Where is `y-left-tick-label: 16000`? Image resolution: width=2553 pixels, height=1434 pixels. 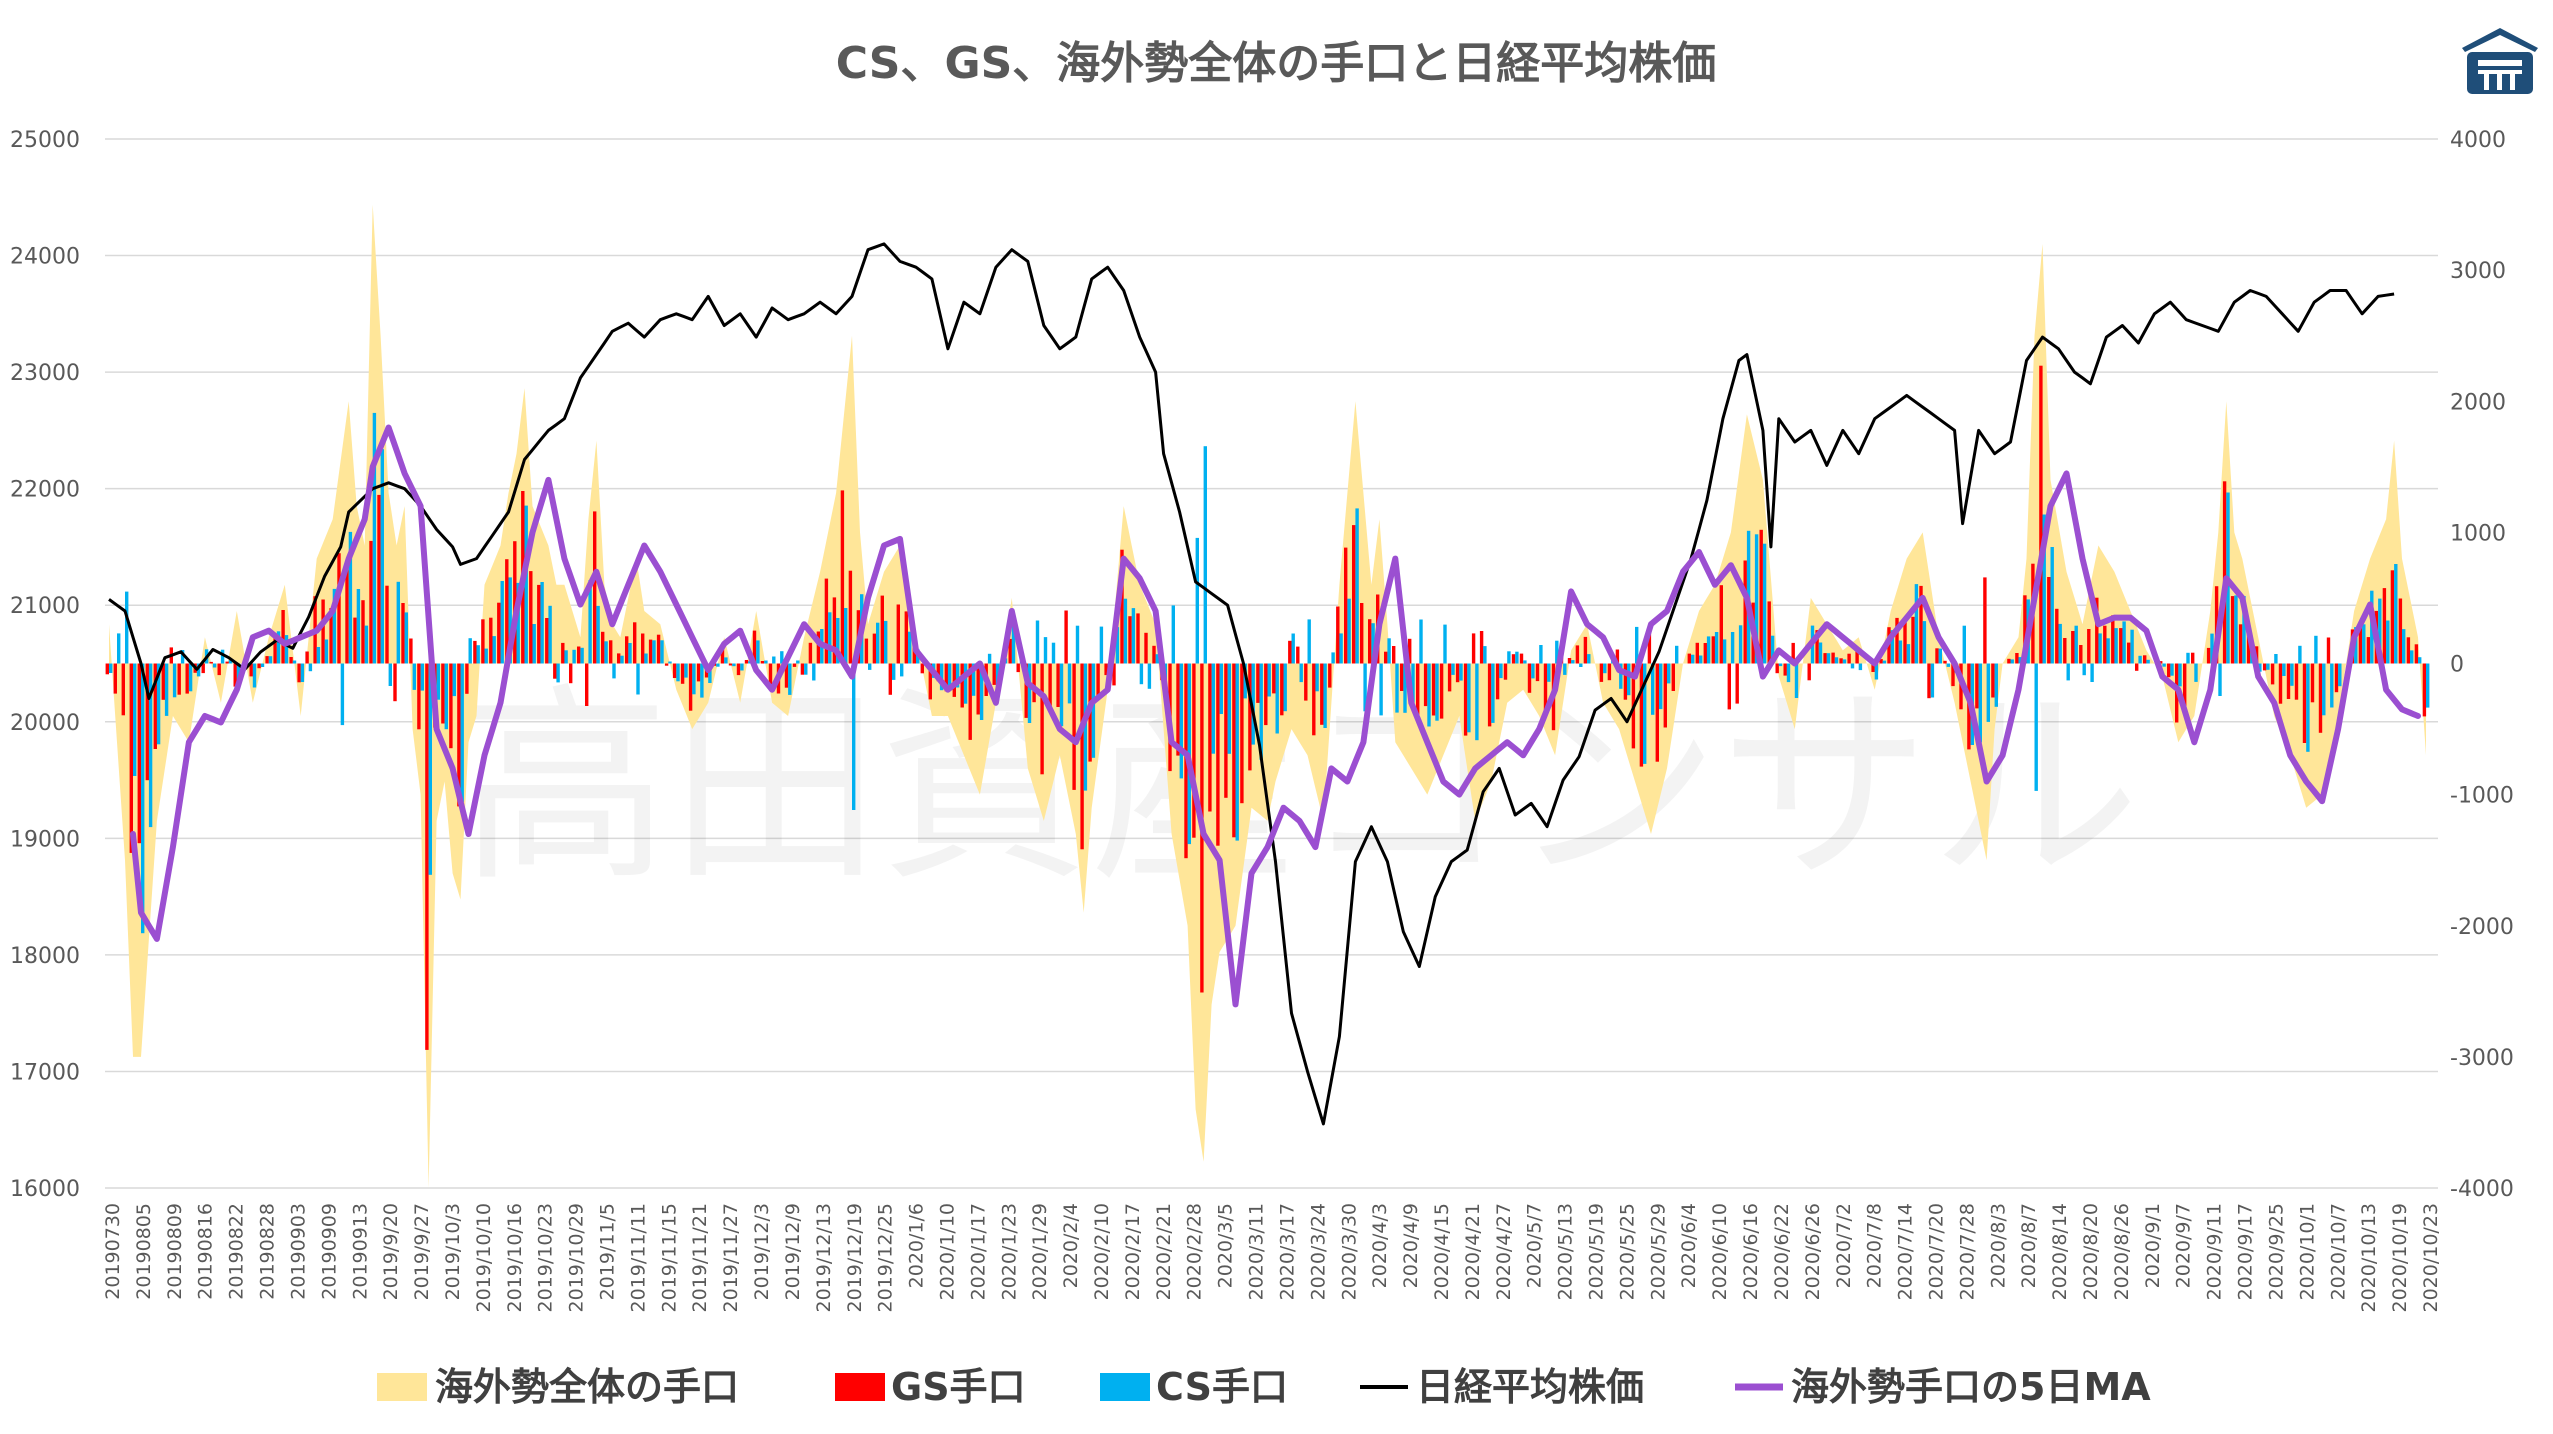 y-left-tick-label: 16000 is located at coordinates (45, 1189).